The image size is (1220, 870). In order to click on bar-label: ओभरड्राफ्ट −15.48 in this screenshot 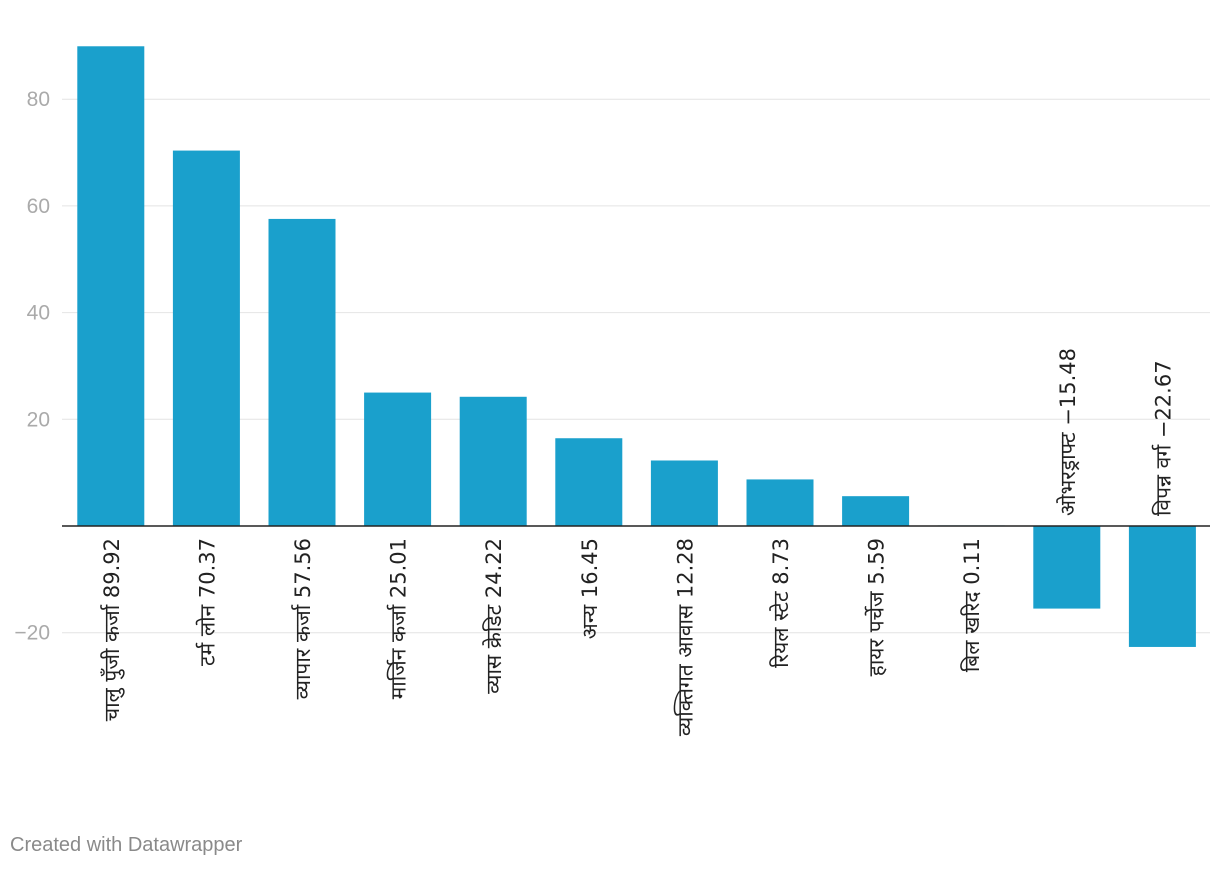, I will do `click(1068, 432)`.